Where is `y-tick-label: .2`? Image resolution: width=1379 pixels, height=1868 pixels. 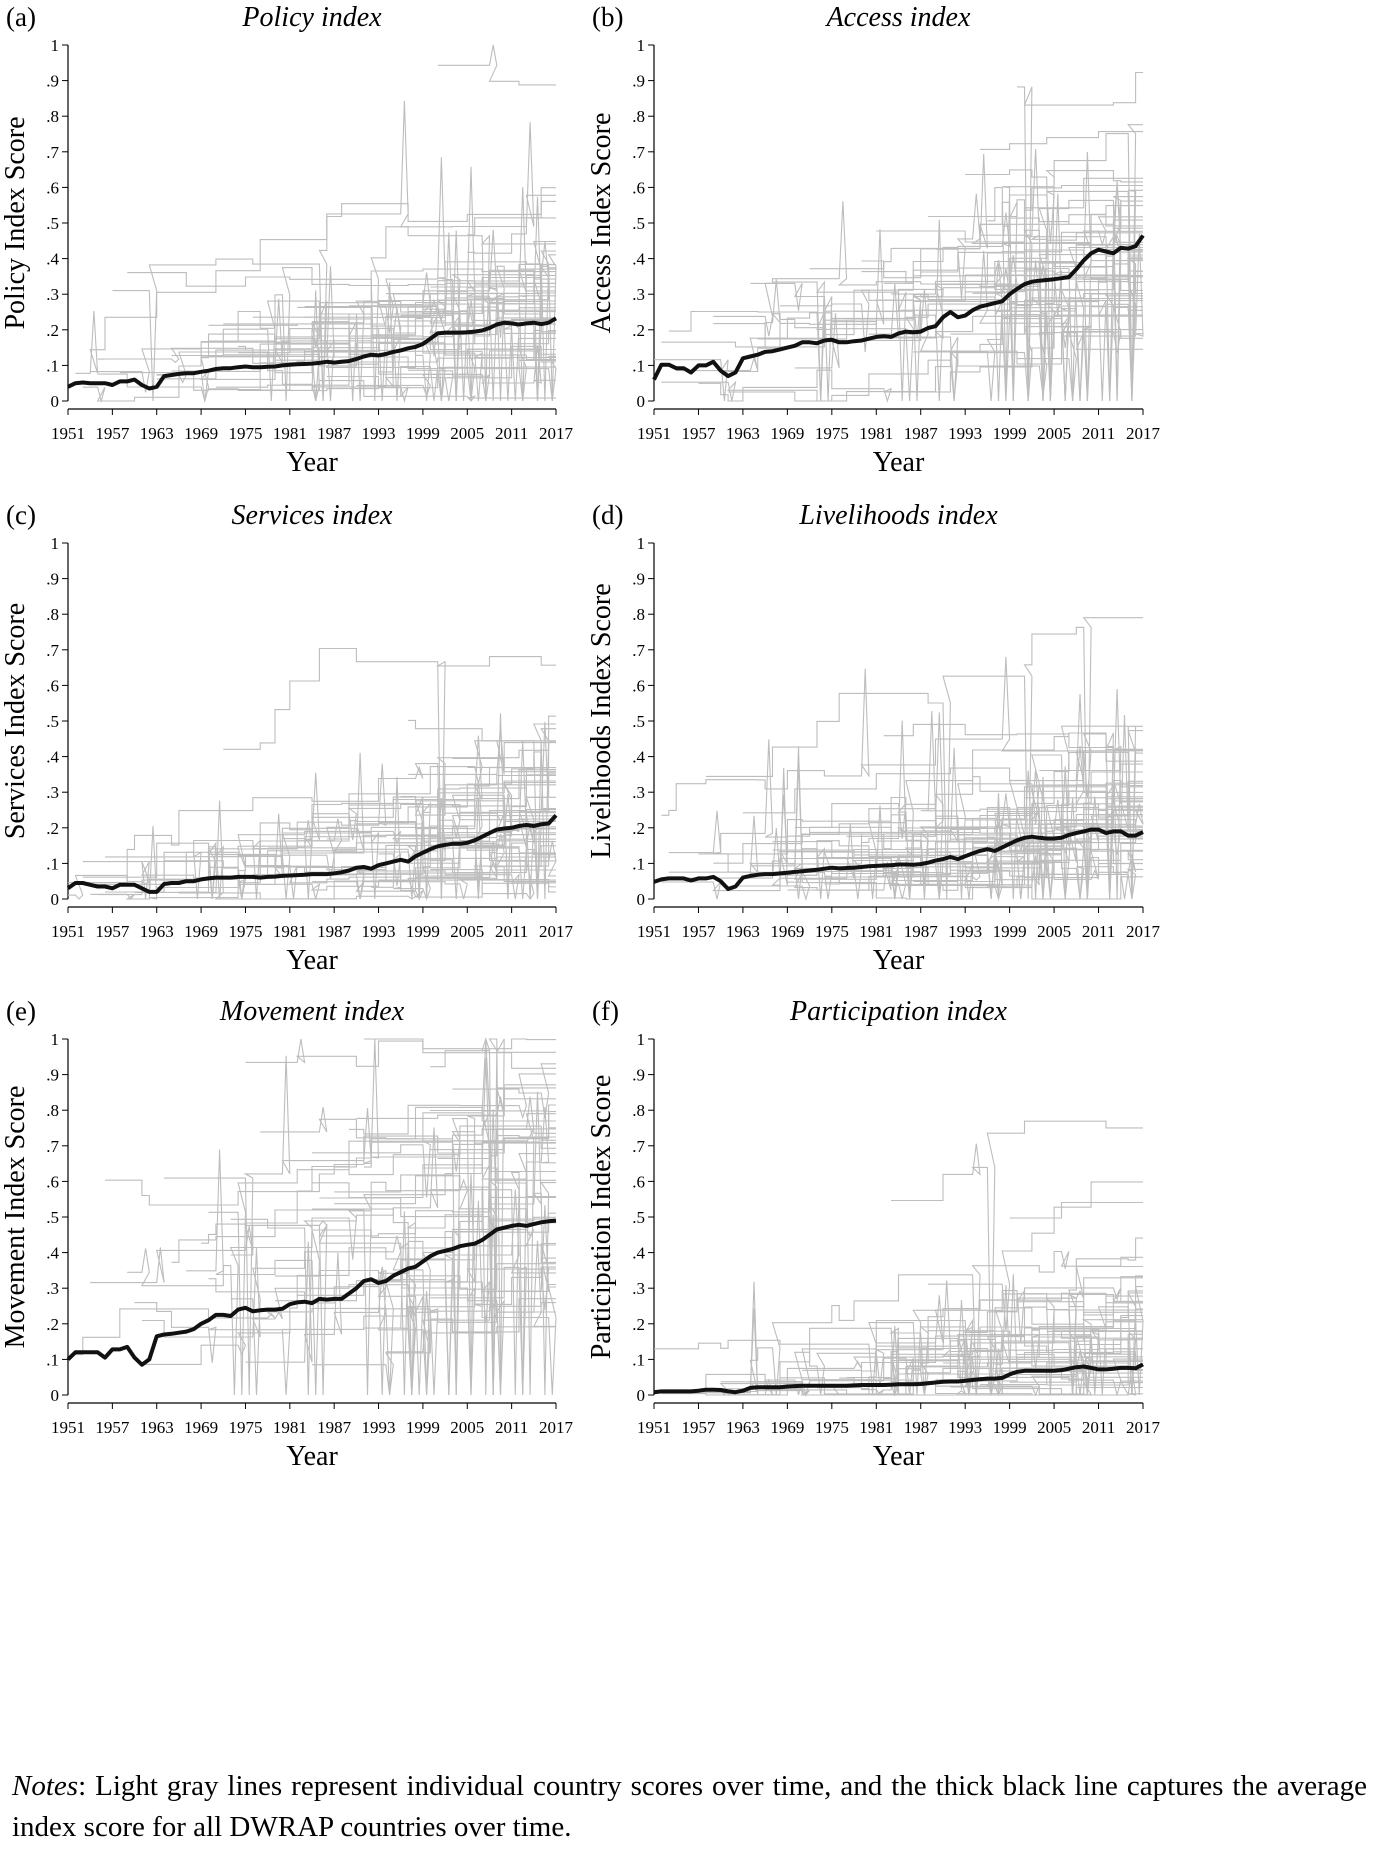
y-tick-label: .2 is located at coordinates (638, 1324).